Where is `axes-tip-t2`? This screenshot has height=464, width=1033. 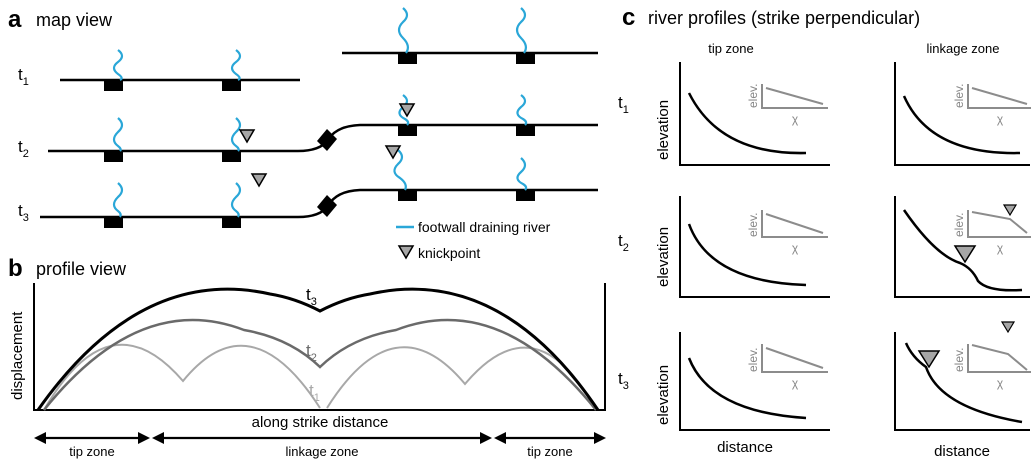
axes-tip-t2 is located at coordinates (754, 247).